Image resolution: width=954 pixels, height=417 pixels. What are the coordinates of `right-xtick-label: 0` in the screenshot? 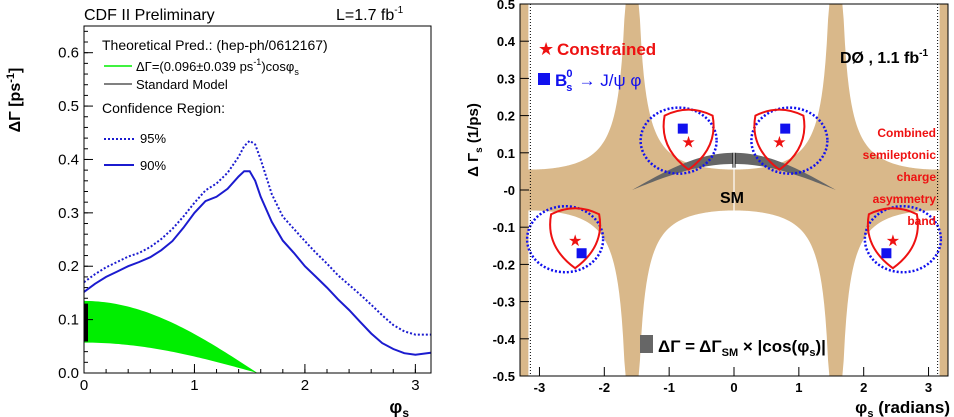 It's located at (733, 387).